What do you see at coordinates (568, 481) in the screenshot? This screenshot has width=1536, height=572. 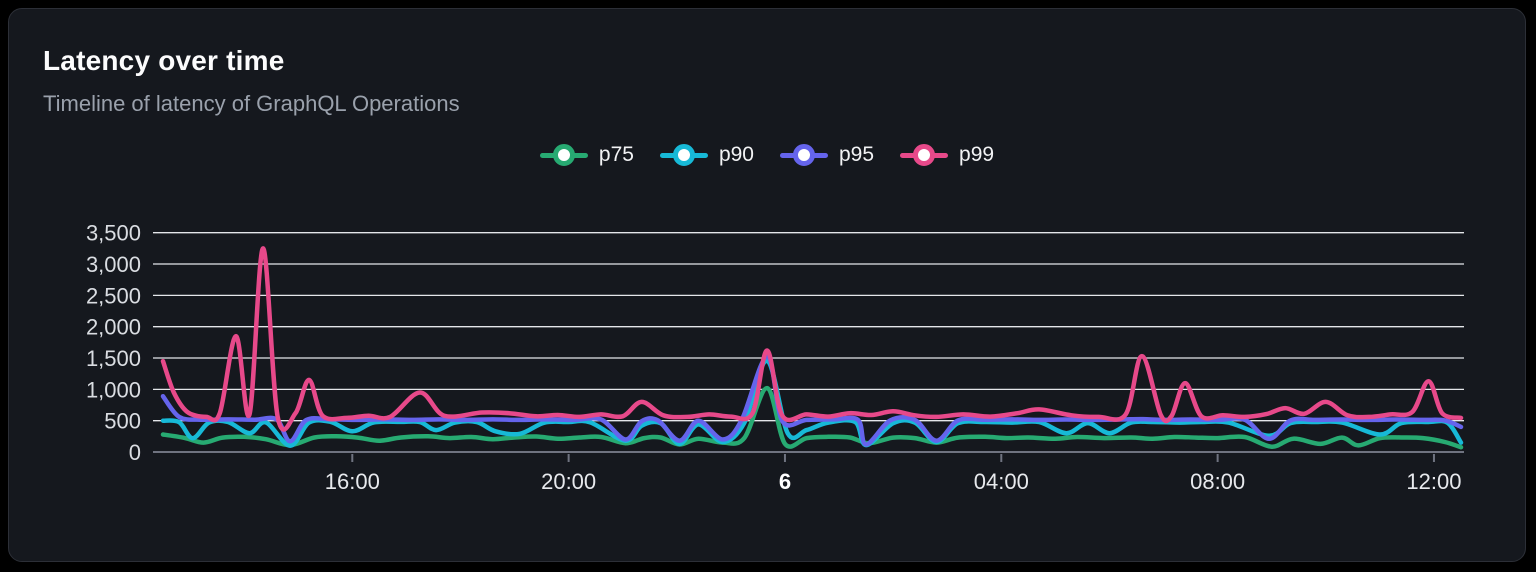 I see `x-axis-label: 20:00` at bounding box center [568, 481].